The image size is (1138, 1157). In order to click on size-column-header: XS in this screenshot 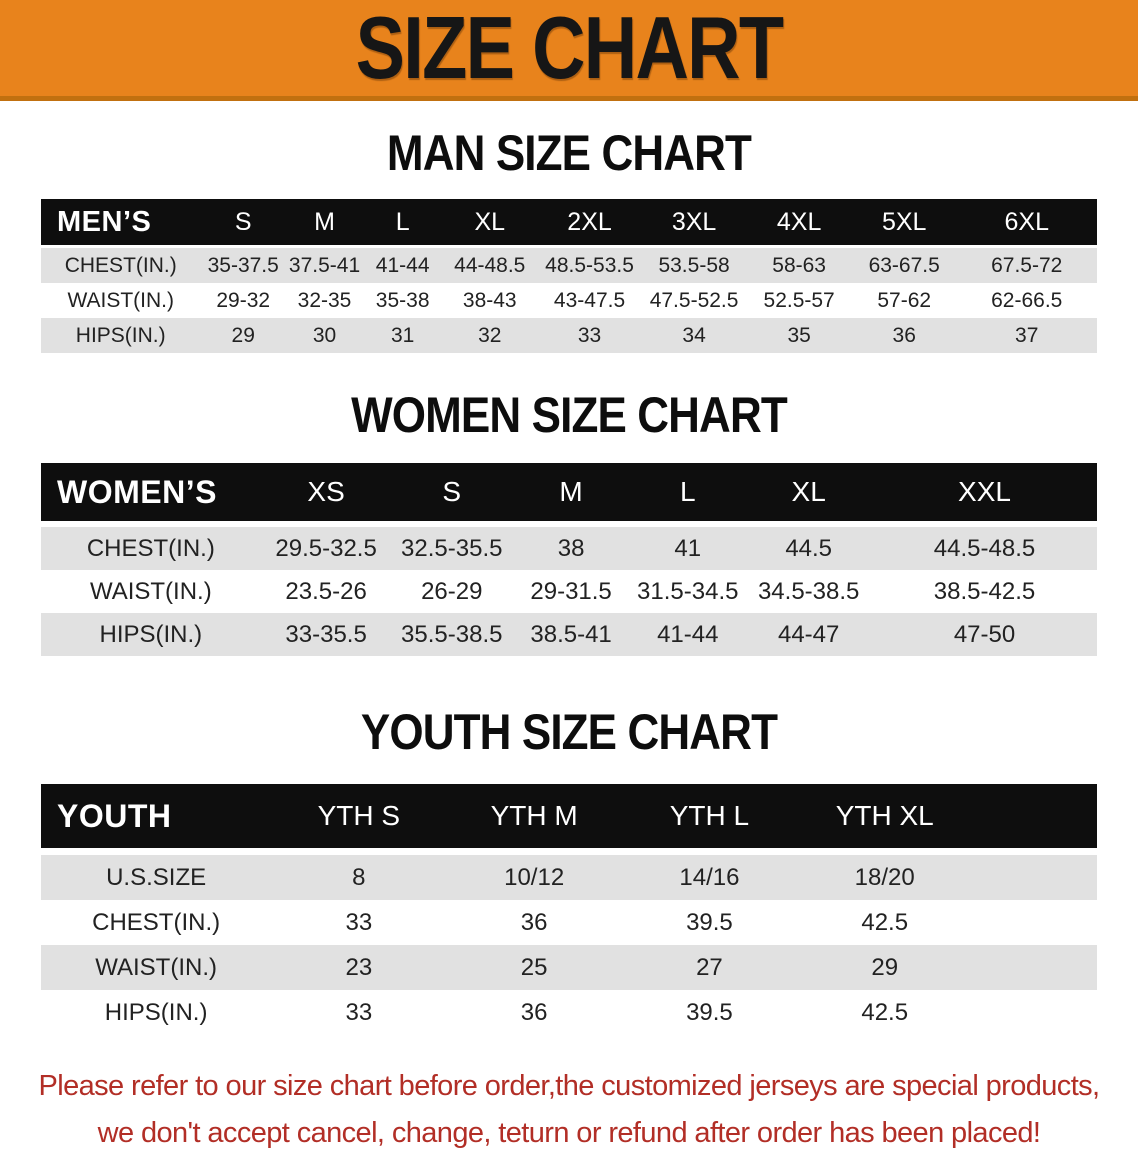, I will do `click(326, 495)`.